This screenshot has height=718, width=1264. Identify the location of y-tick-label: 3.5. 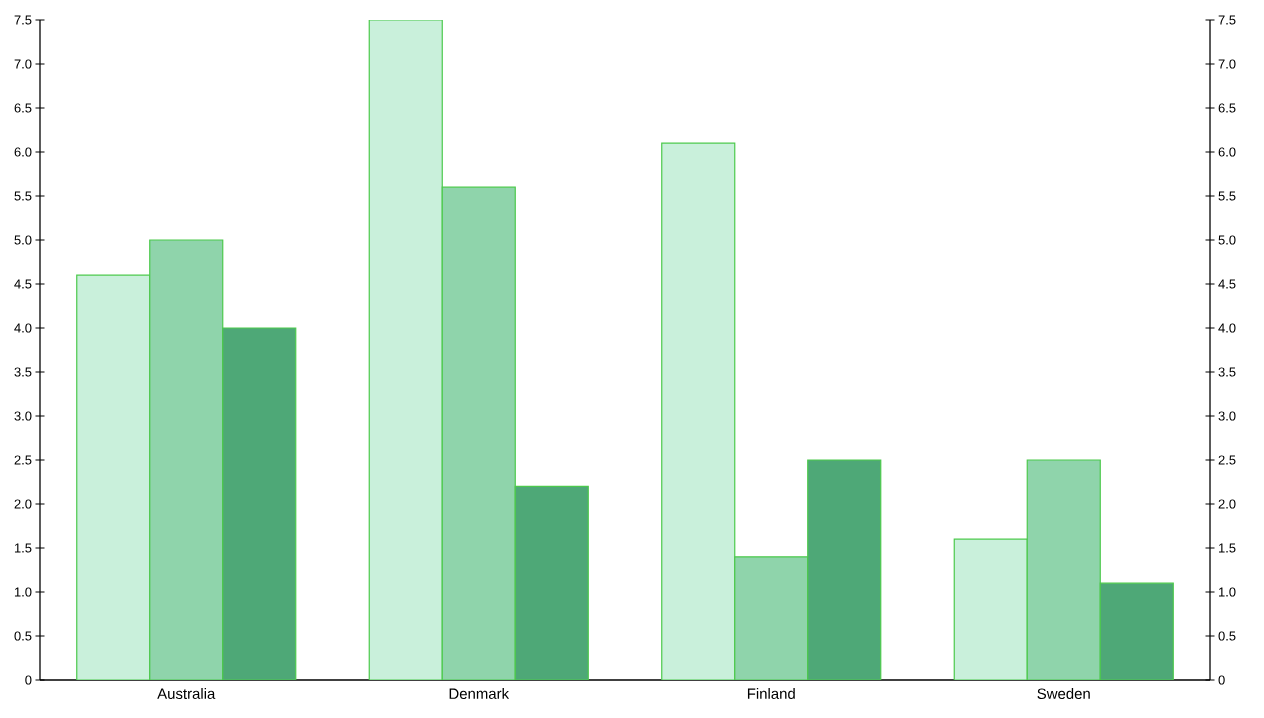
(23, 372).